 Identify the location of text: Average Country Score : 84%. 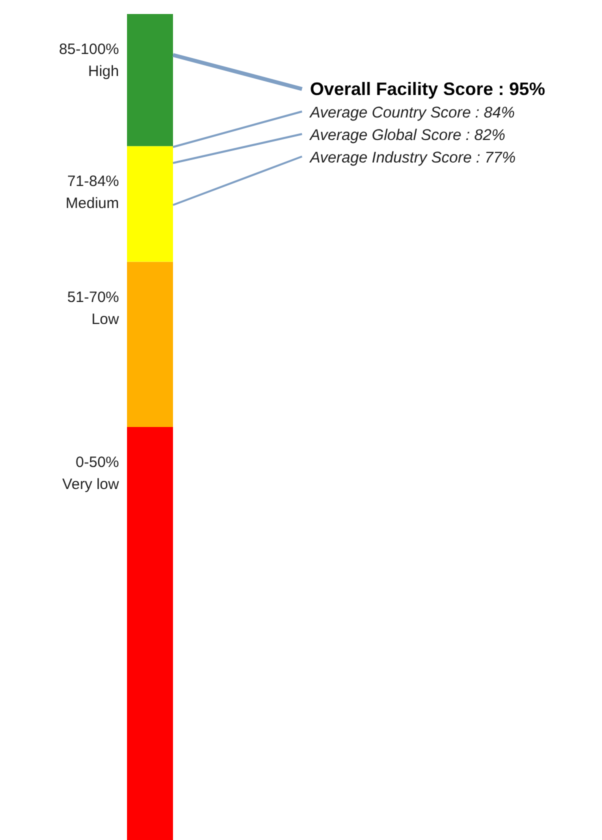
(412, 113).